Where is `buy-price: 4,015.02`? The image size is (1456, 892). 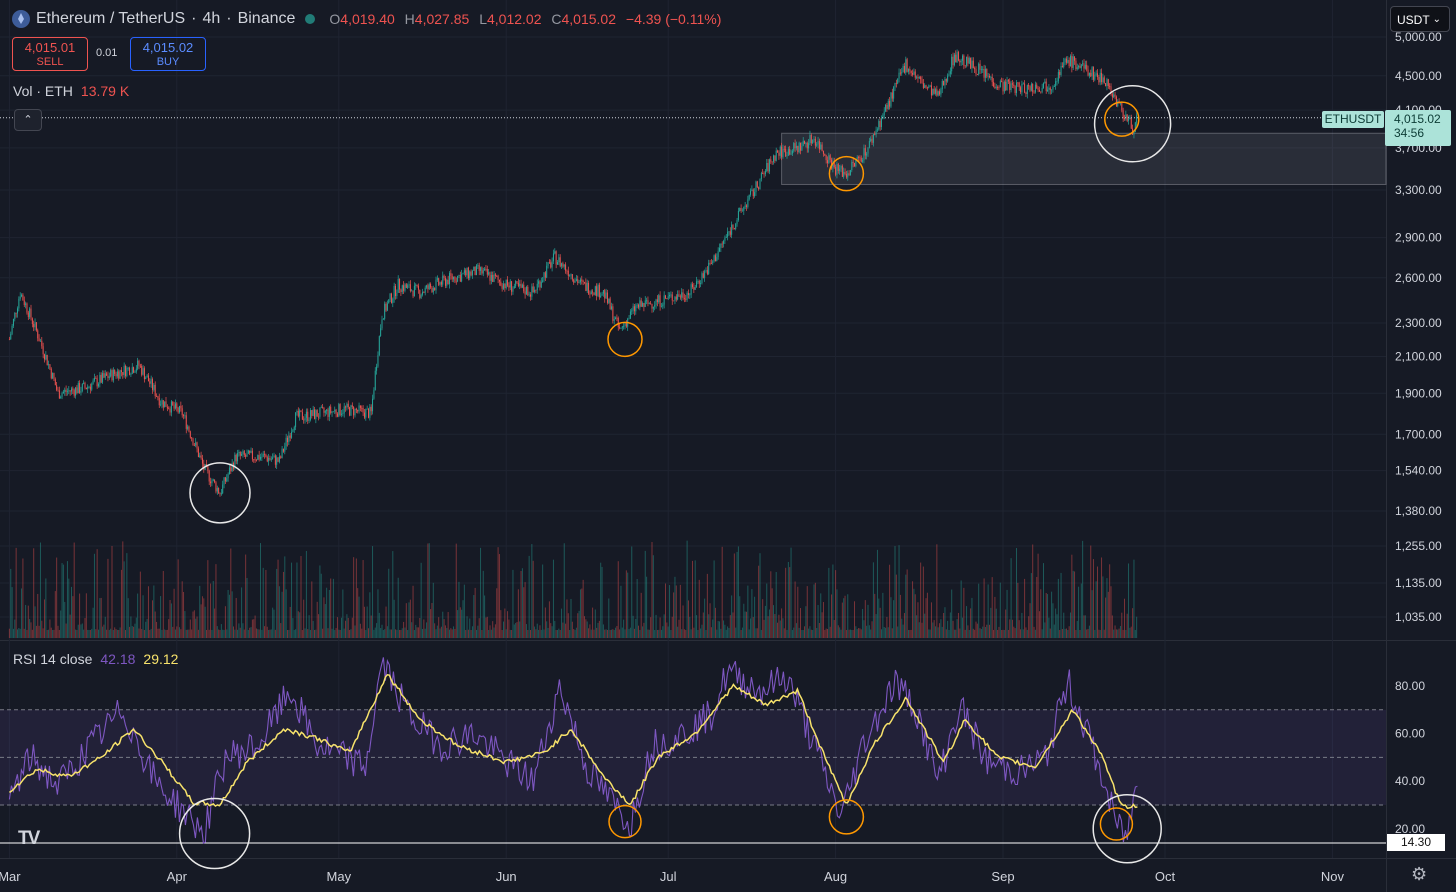 buy-price: 4,015.02 is located at coordinates (168, 47).